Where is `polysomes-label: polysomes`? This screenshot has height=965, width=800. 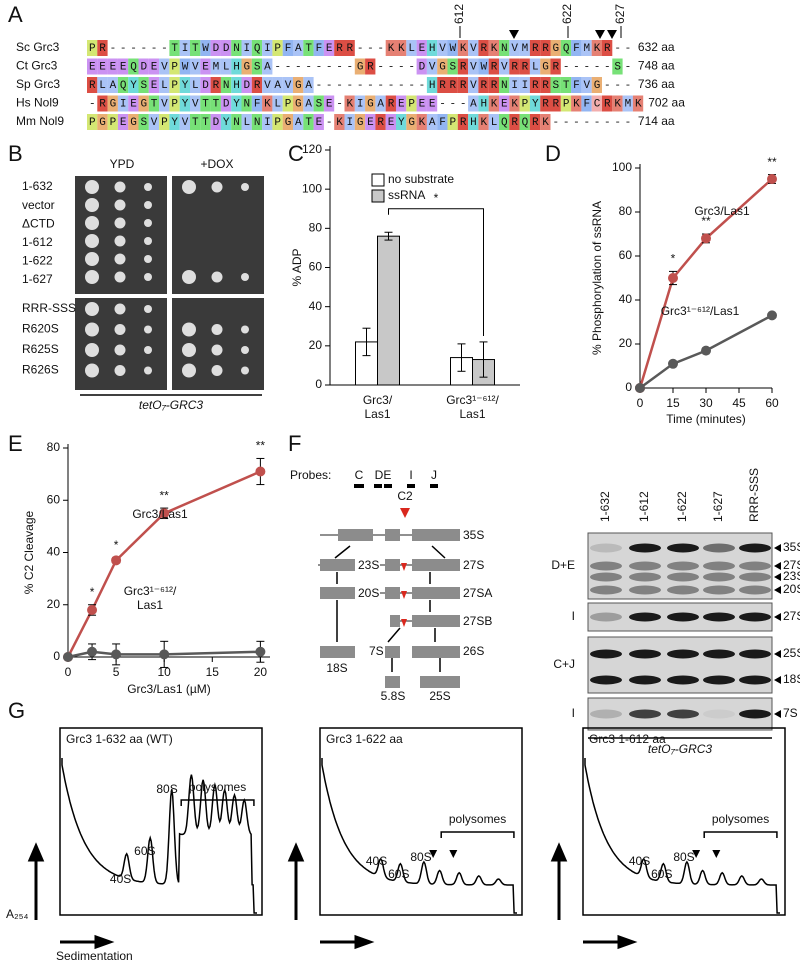 polysomes-label: polysomes is located at coordinates (477, 819).